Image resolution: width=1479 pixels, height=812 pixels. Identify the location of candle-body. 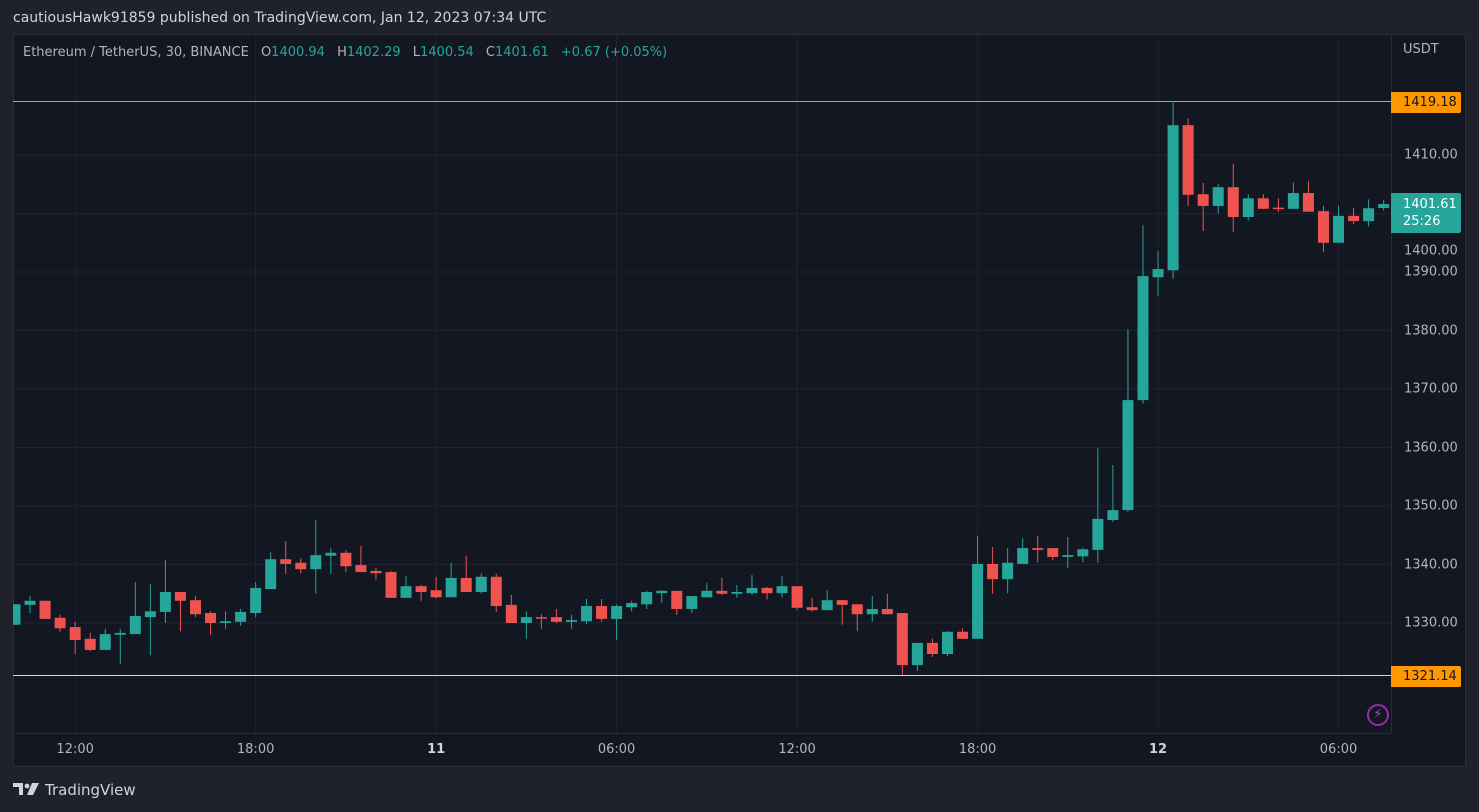
(301, 566).